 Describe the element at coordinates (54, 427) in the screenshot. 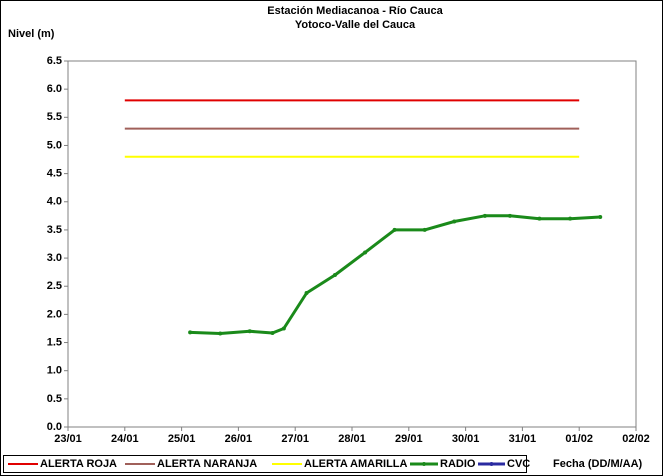

I see `y-tick-label: 0.0` at that location.